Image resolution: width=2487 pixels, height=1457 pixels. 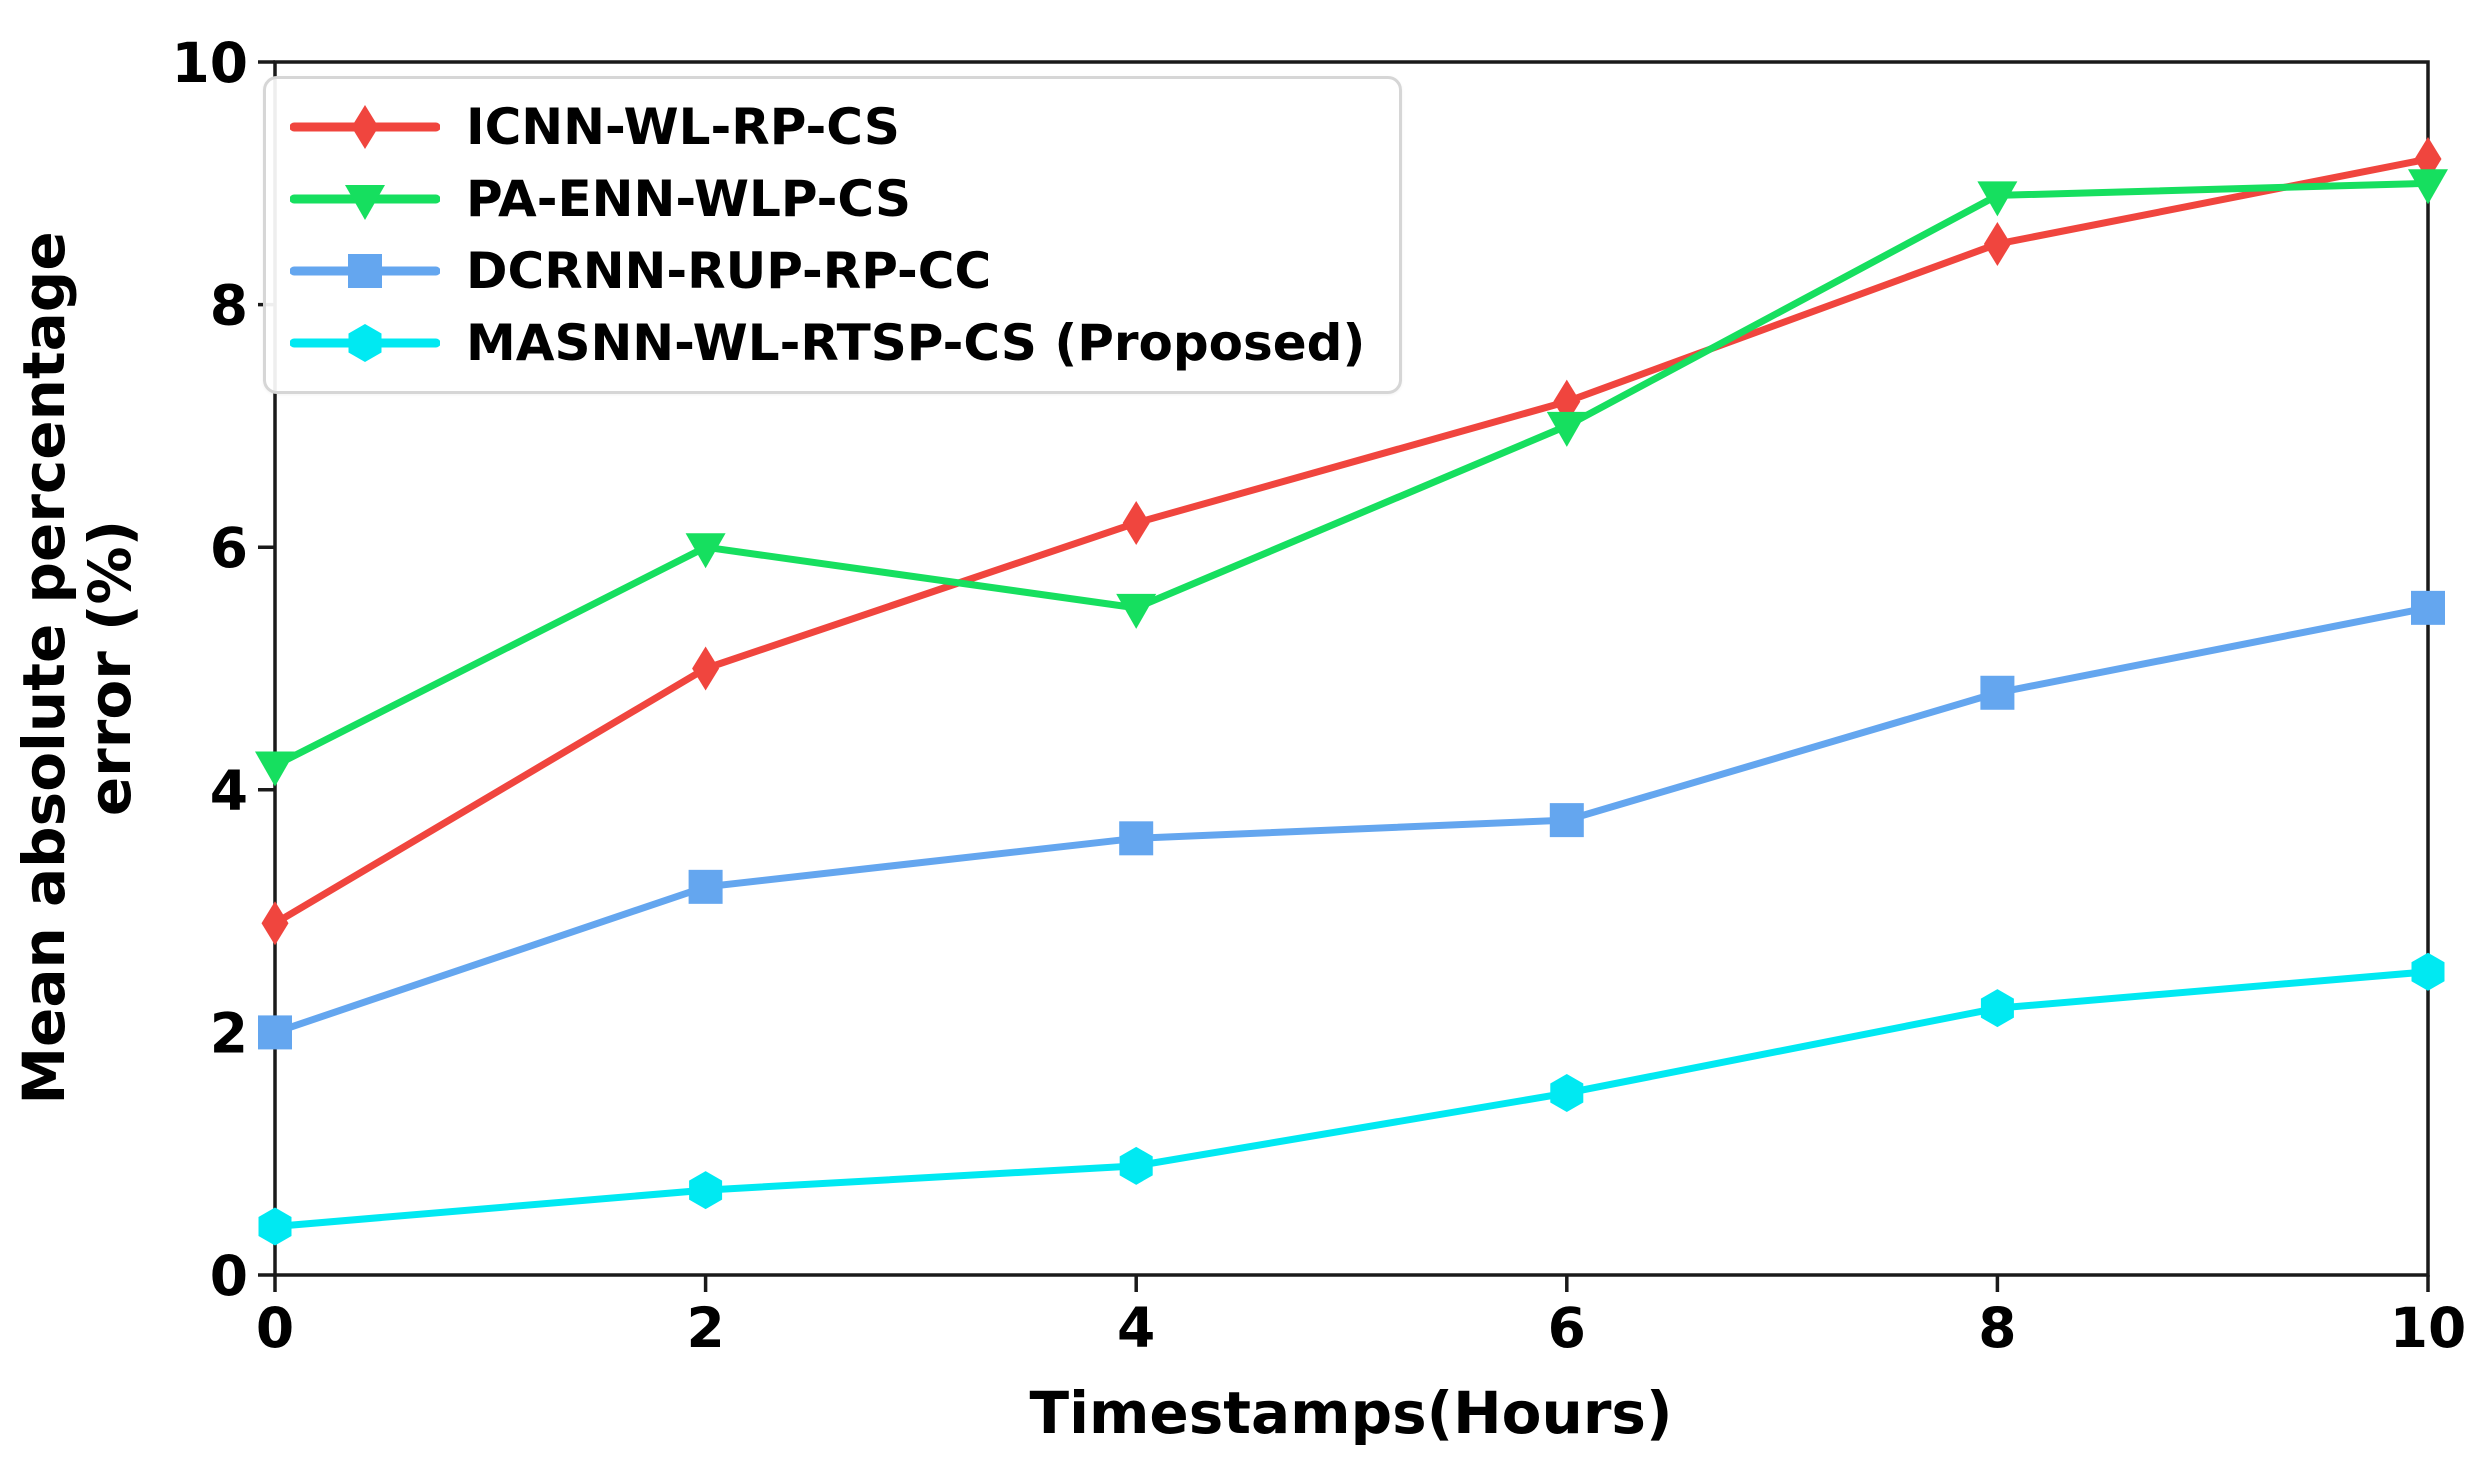 What do you see at coordinates (209, 63) in the screenshot?
I see `y-tick-label: 10` at bounding box center [209, 63].